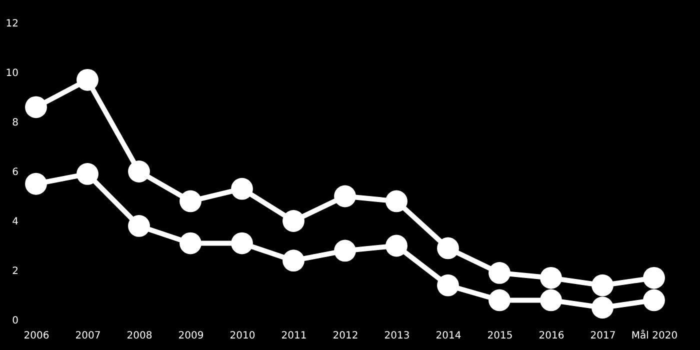 The height and width of the screenshot is (350, 700). Describe the element at coordinates (294, 336) in the screenshot. I see `x-tick-label: 2011` at that location.